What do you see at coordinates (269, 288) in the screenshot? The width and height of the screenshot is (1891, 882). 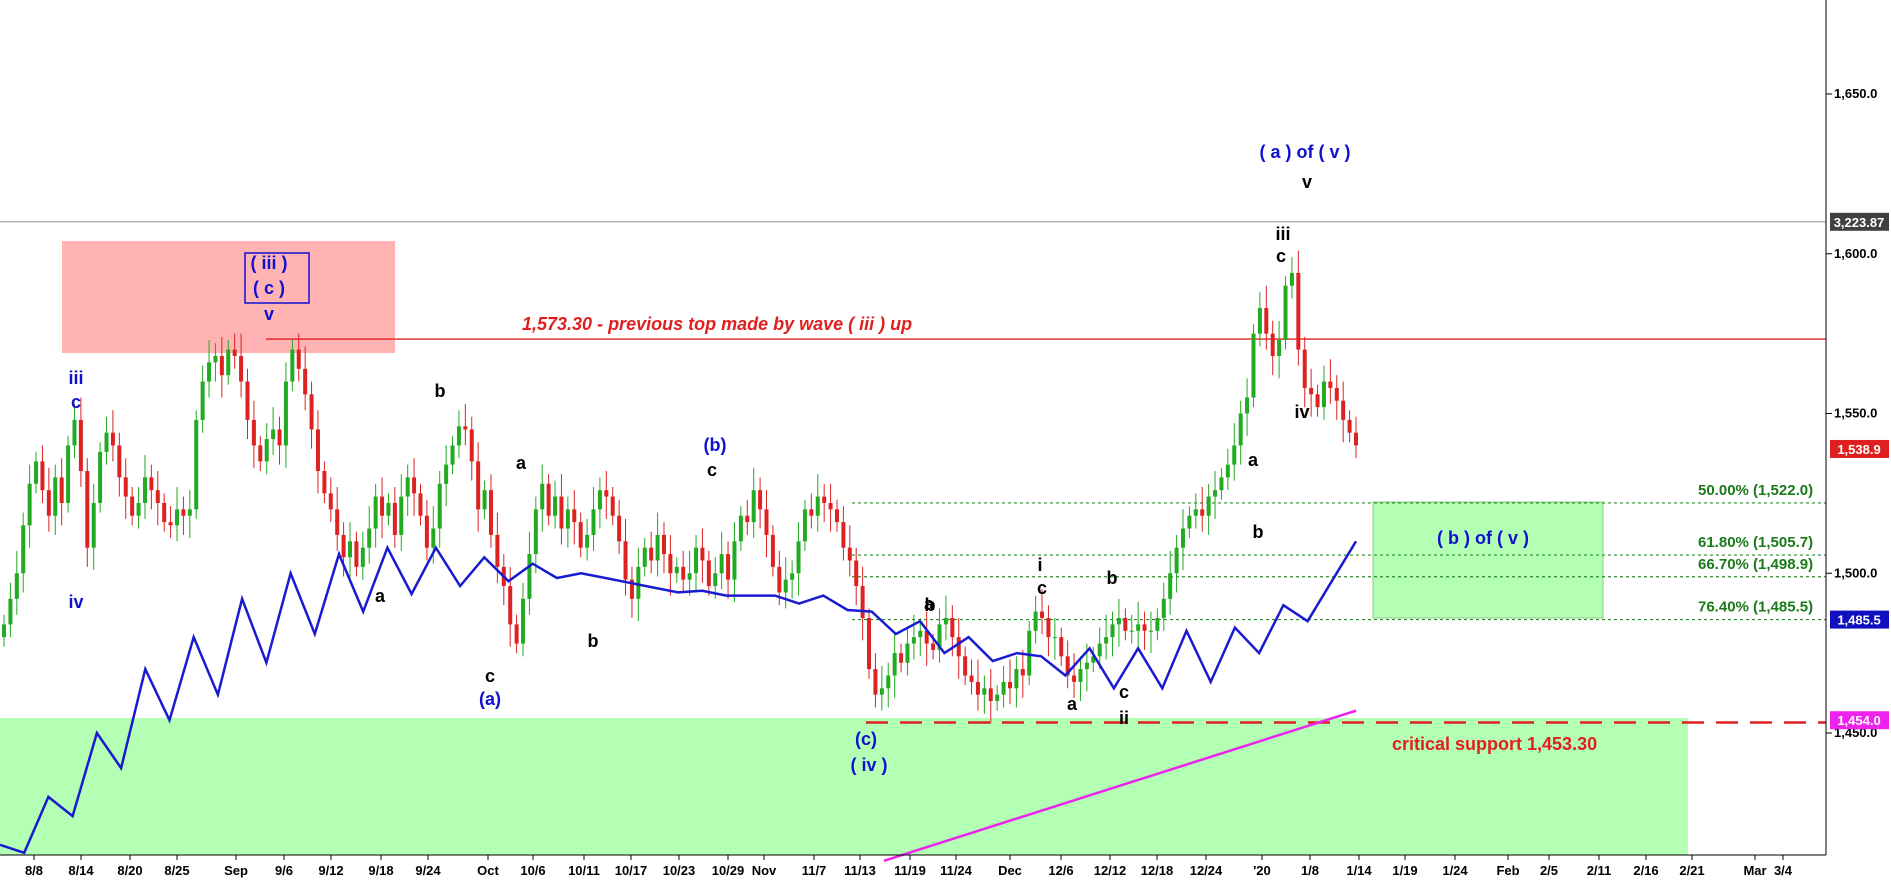 I see `wave-label: ( c )` at bounding box center [269, 288].